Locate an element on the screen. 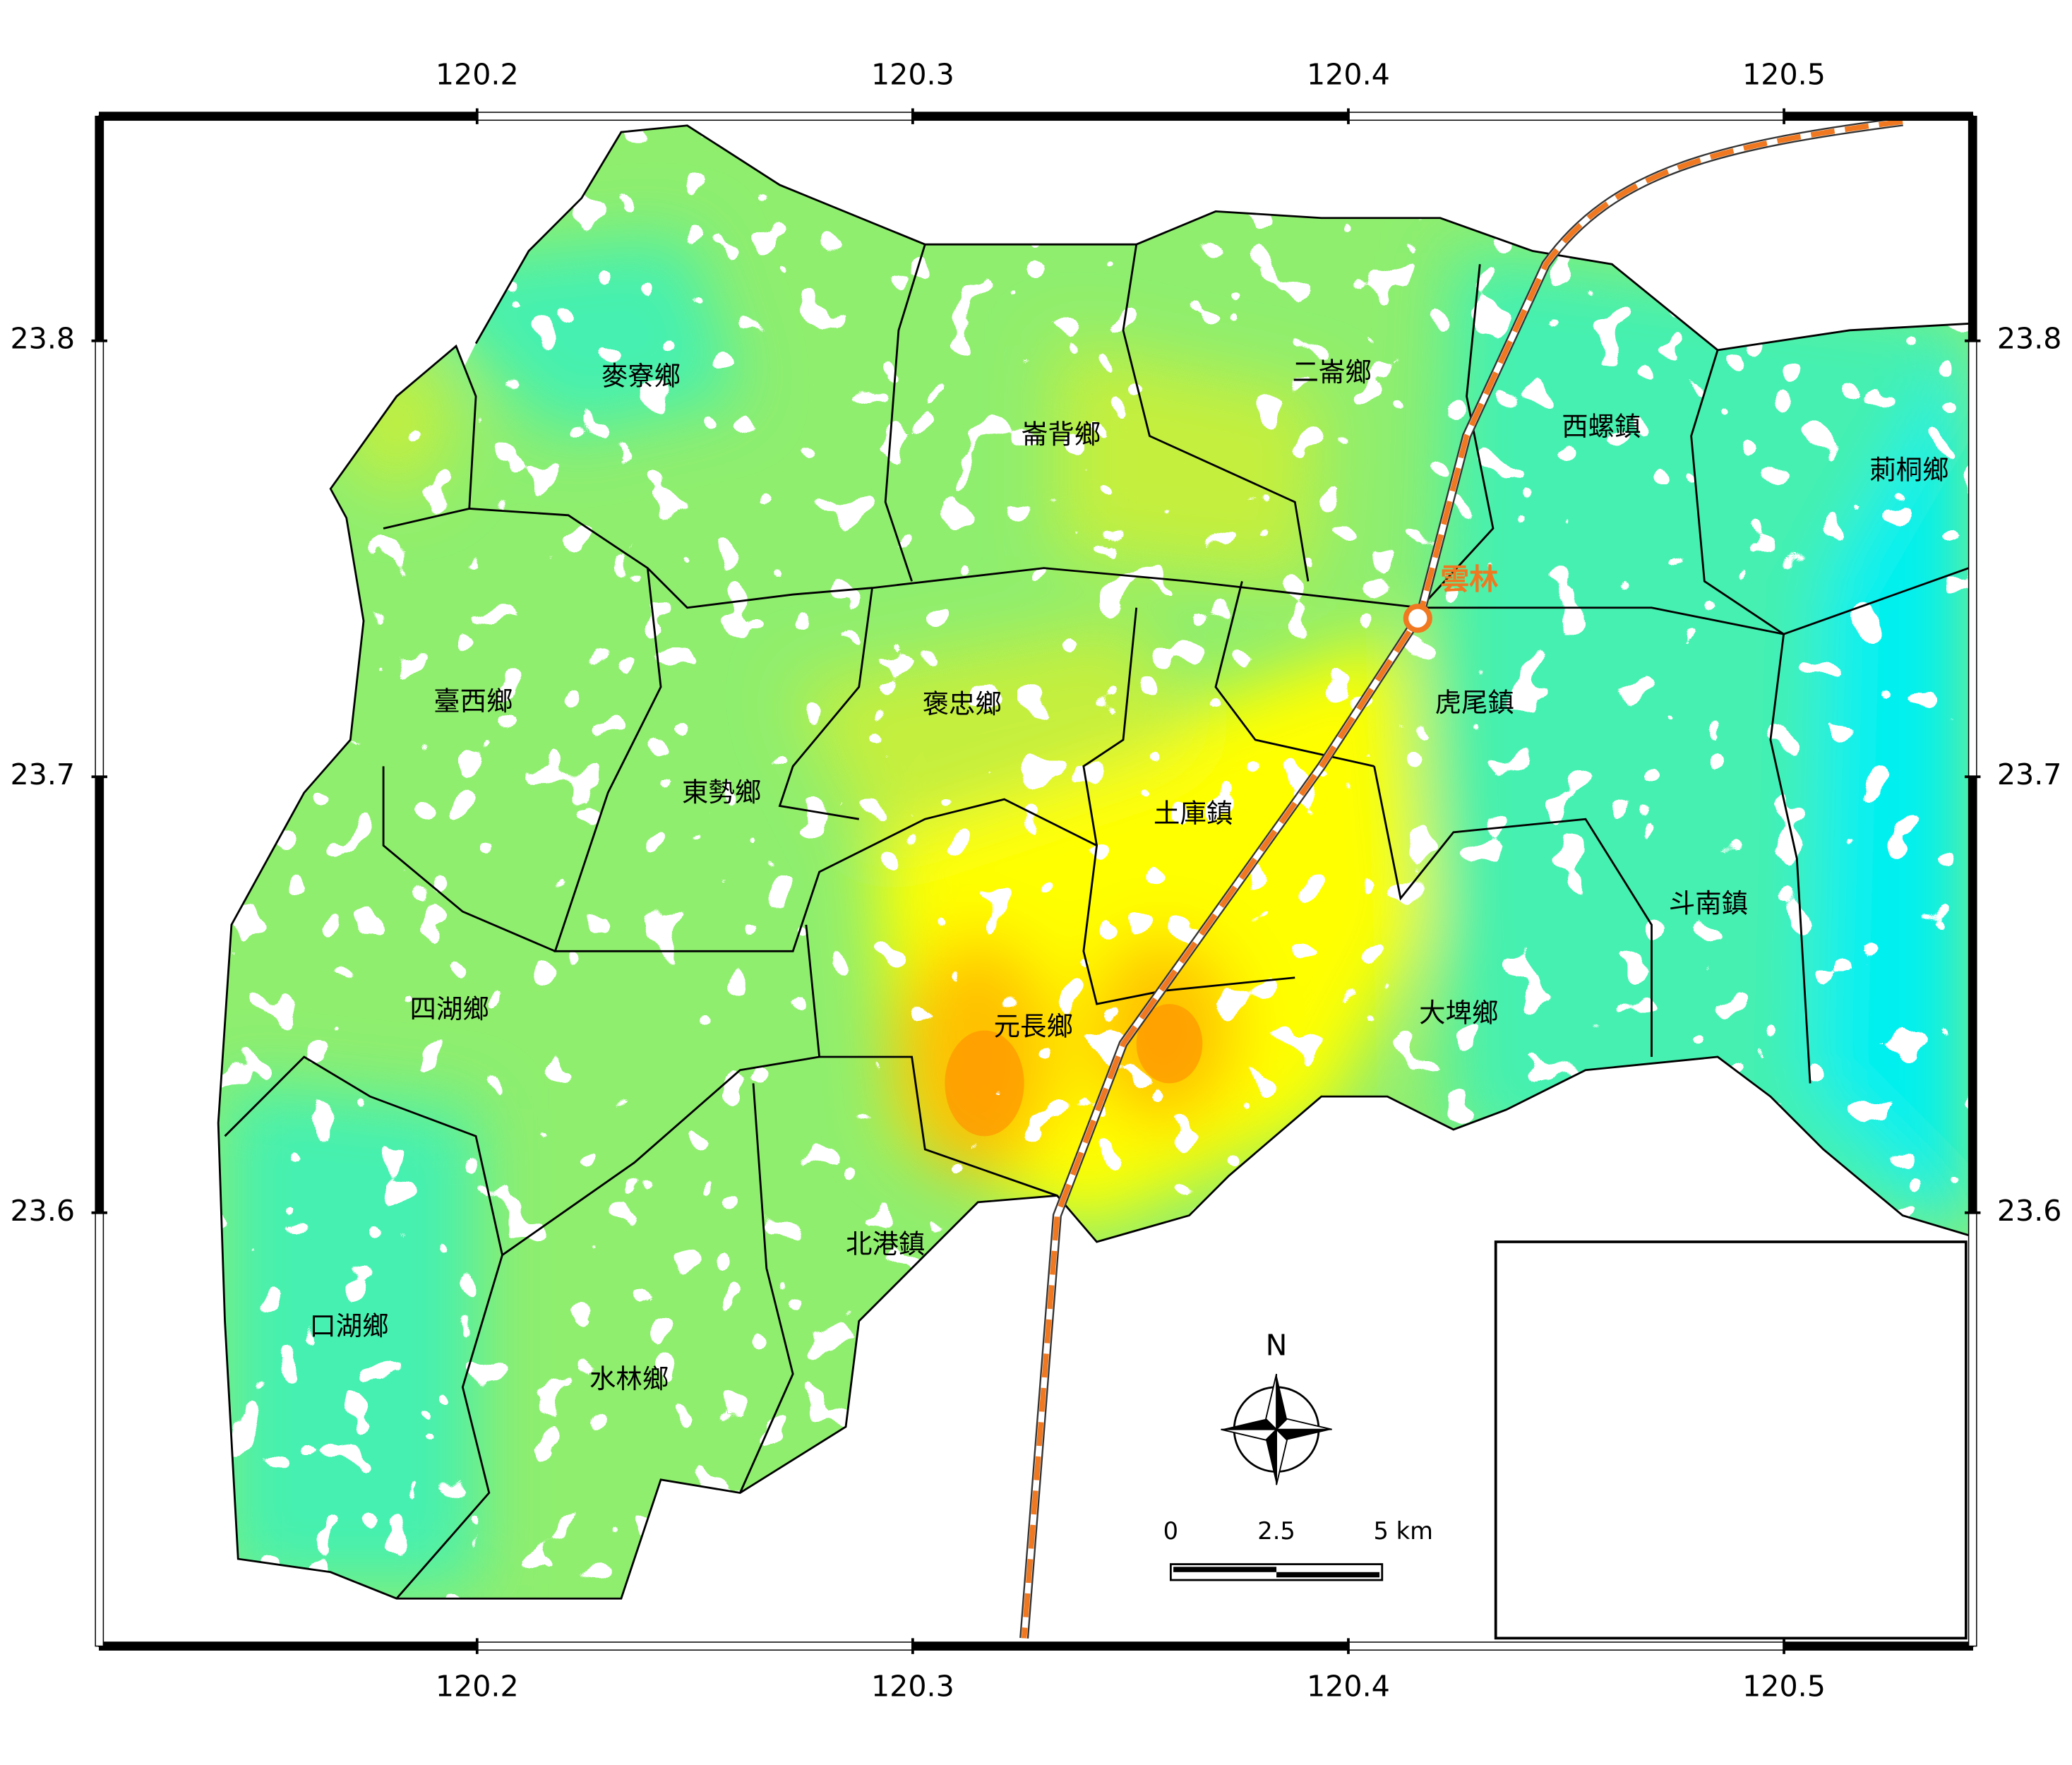  legend-box is located at coordinates (1731, 1440).